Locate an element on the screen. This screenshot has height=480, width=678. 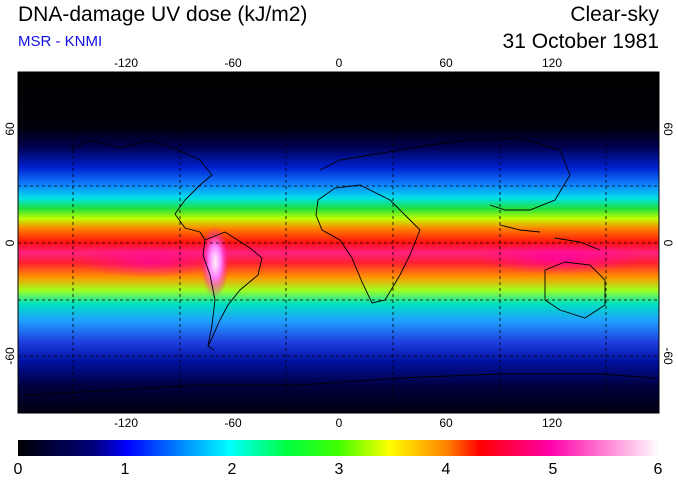
colorbar-label-2: 2 is located at coordinates (232, 469).